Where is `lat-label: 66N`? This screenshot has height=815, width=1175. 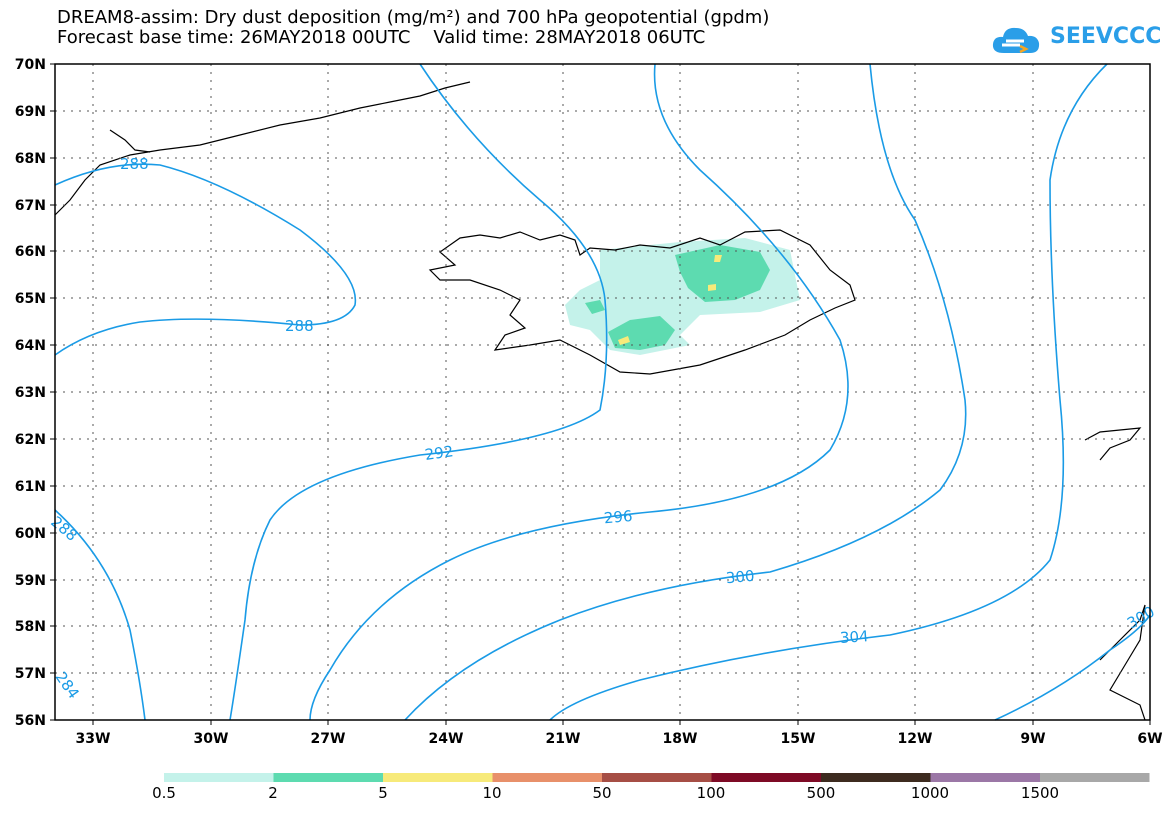
lat-label: 66N is located at coordinates (30, 252).